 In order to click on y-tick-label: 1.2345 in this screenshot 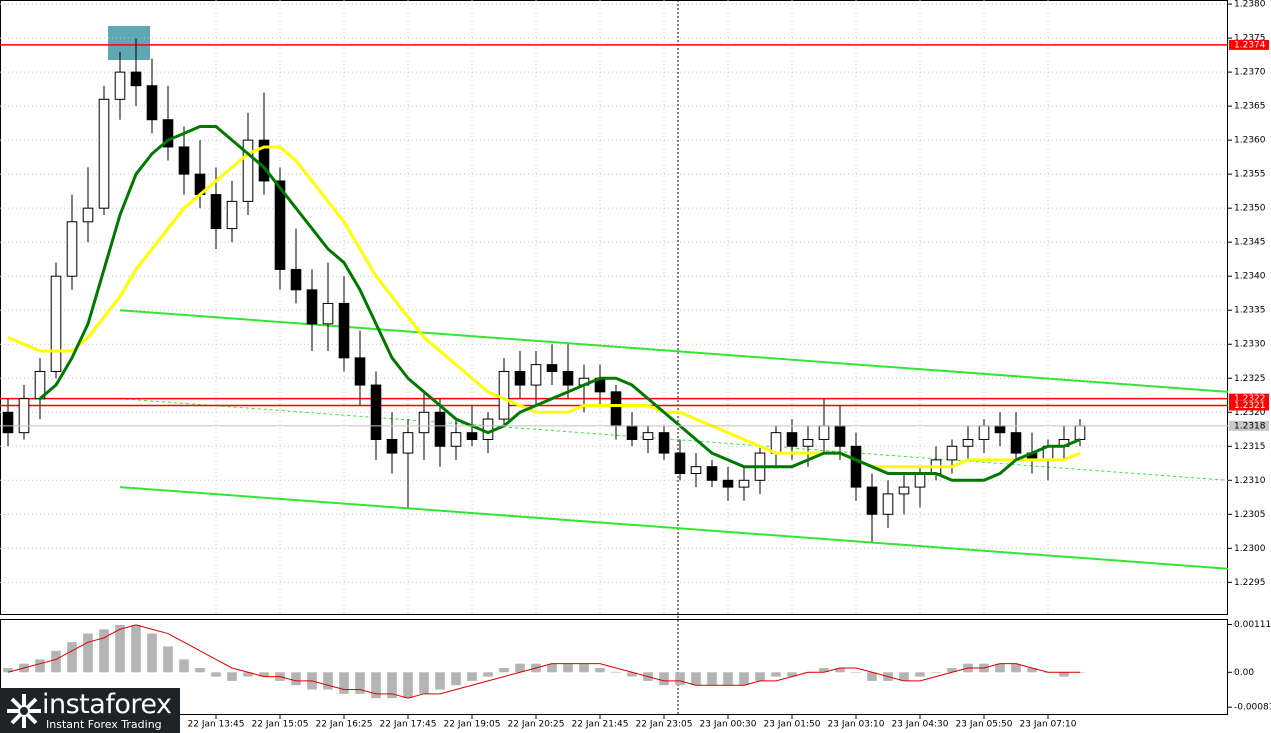, I will do `click(1250, 243)`.